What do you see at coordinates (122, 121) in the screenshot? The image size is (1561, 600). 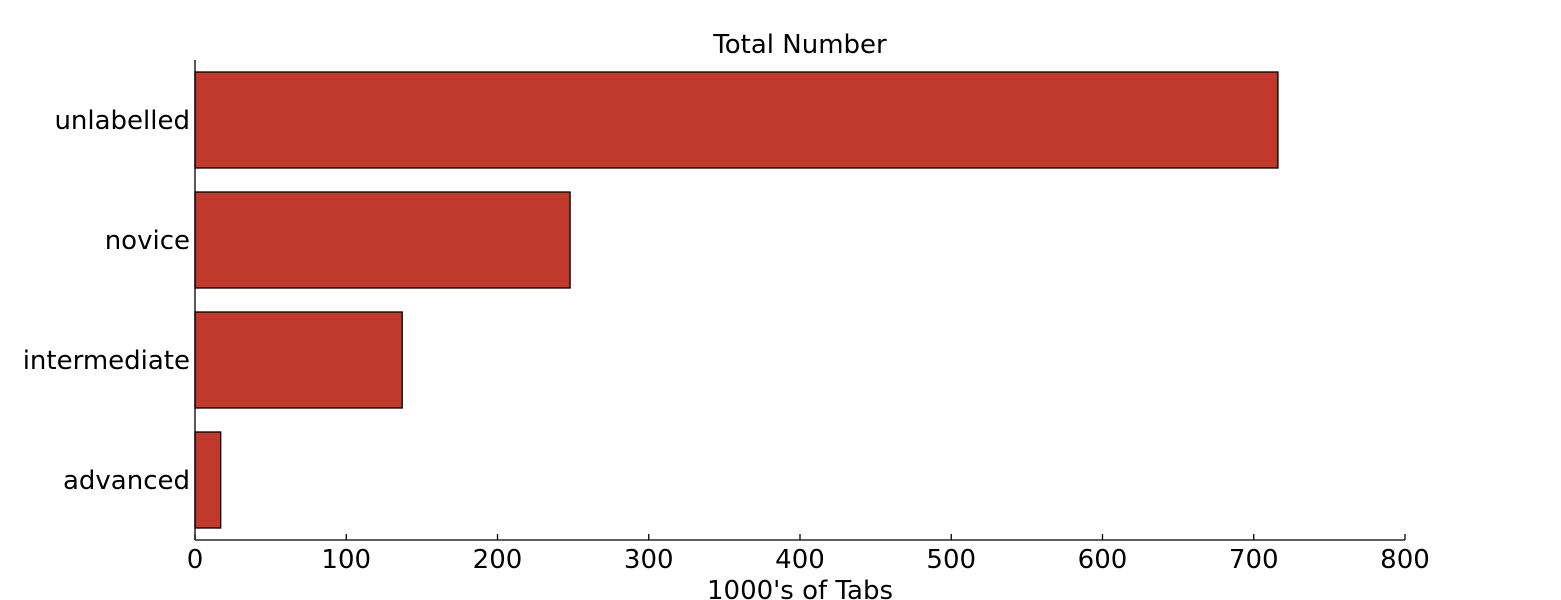 I see `y-tick-label-unlabelled: unlabelled` at bounding box center [122, 121].